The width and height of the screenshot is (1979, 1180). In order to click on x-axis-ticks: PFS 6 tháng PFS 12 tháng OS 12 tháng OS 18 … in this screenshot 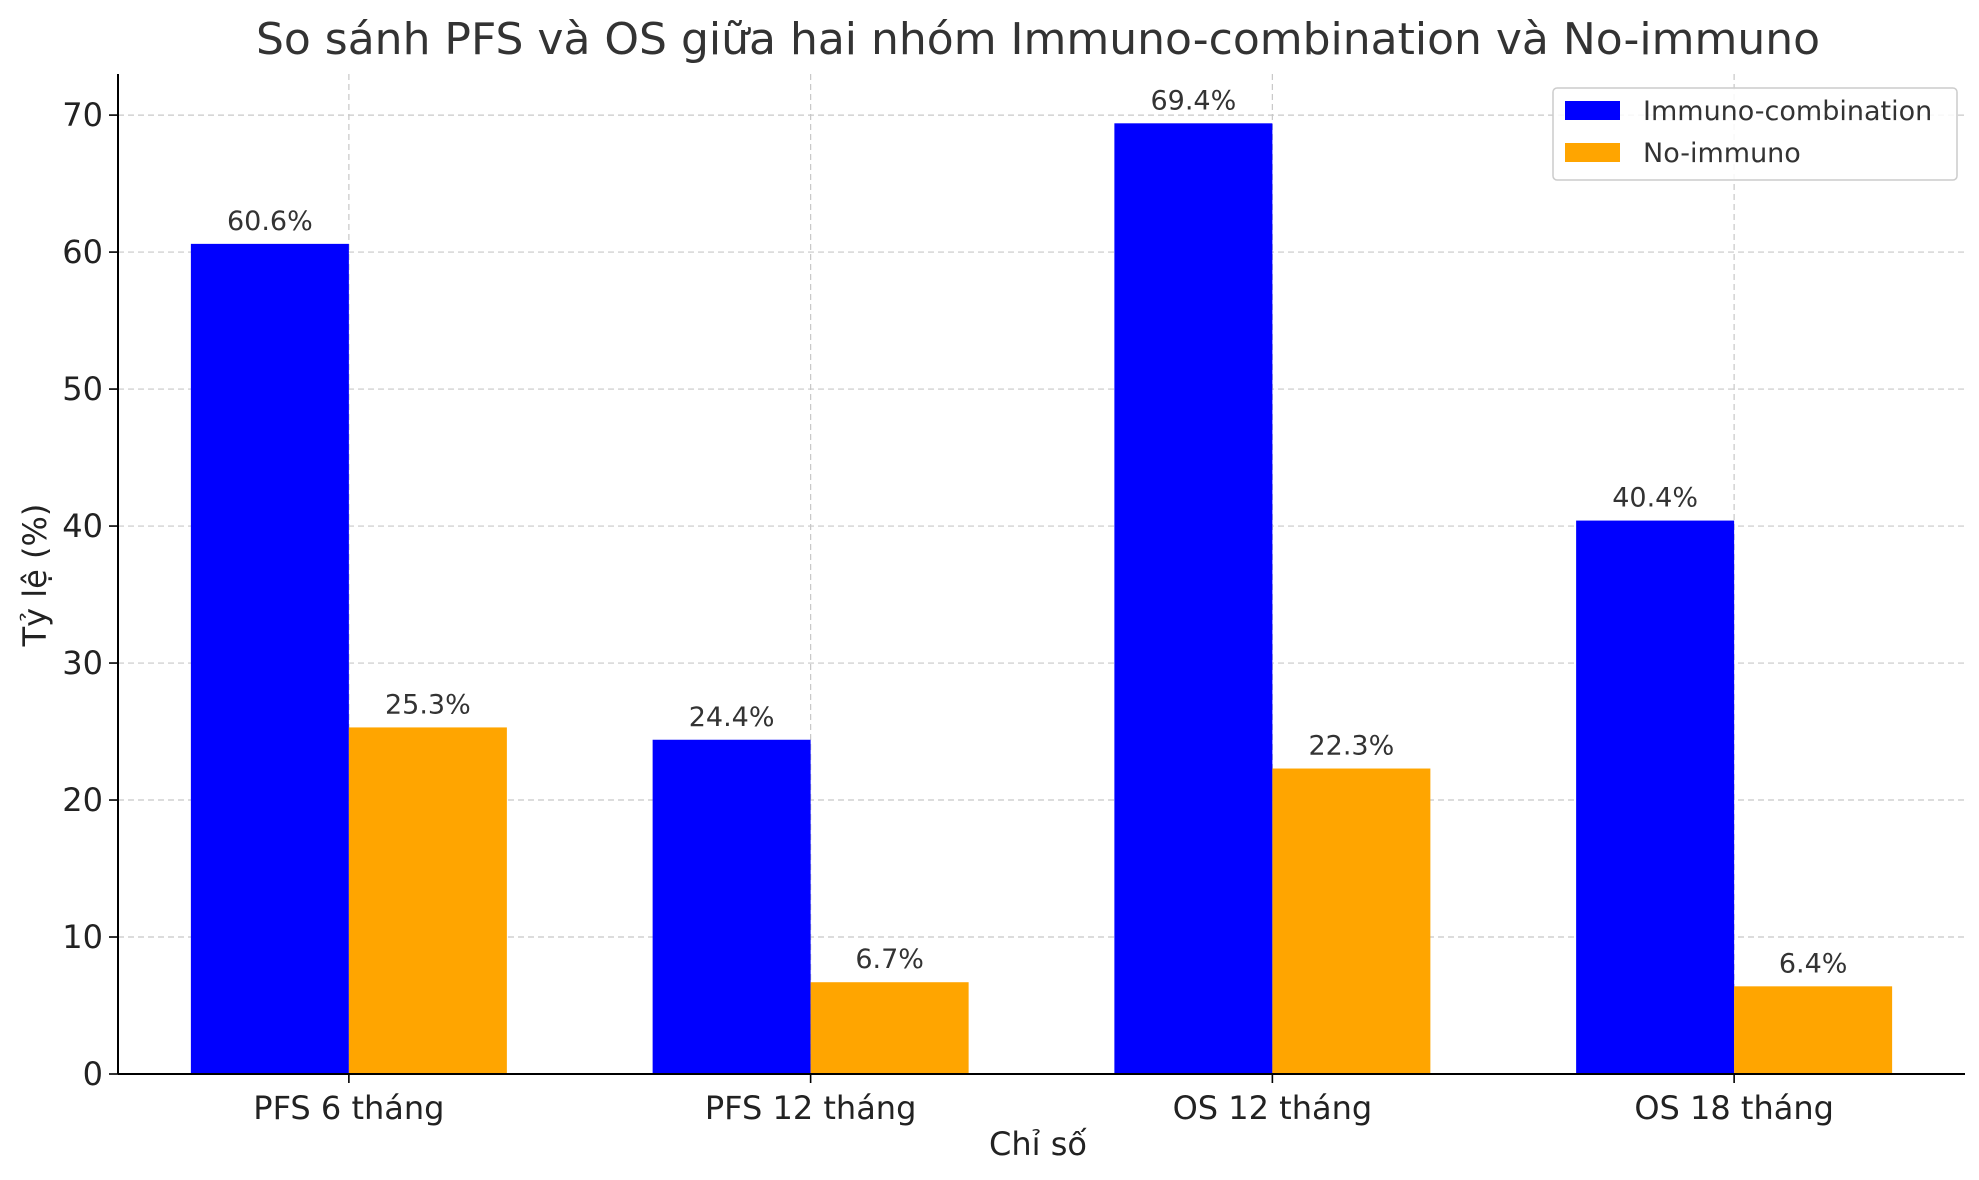, I will do `click(1043, 1100)`.